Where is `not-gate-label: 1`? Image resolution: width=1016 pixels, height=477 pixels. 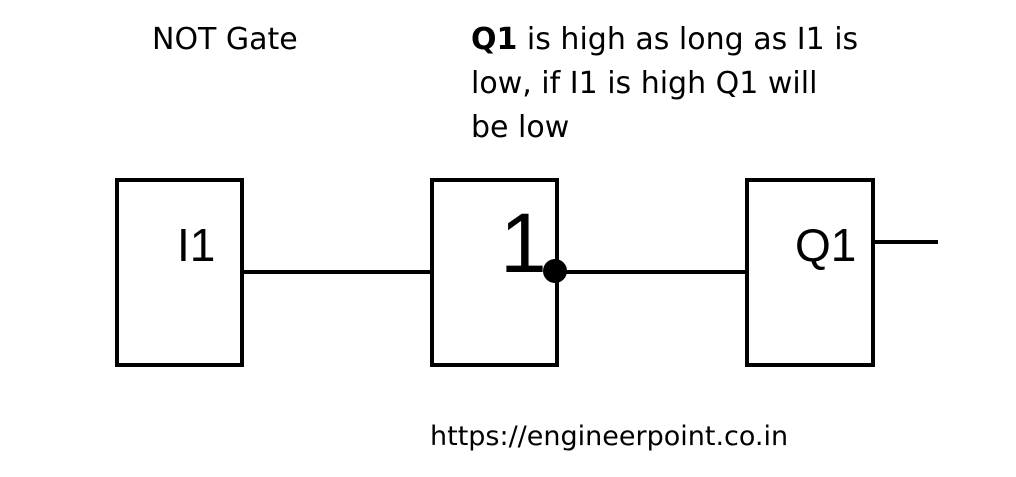
not-gate-label: 1 is located at coordinates (523, 243).